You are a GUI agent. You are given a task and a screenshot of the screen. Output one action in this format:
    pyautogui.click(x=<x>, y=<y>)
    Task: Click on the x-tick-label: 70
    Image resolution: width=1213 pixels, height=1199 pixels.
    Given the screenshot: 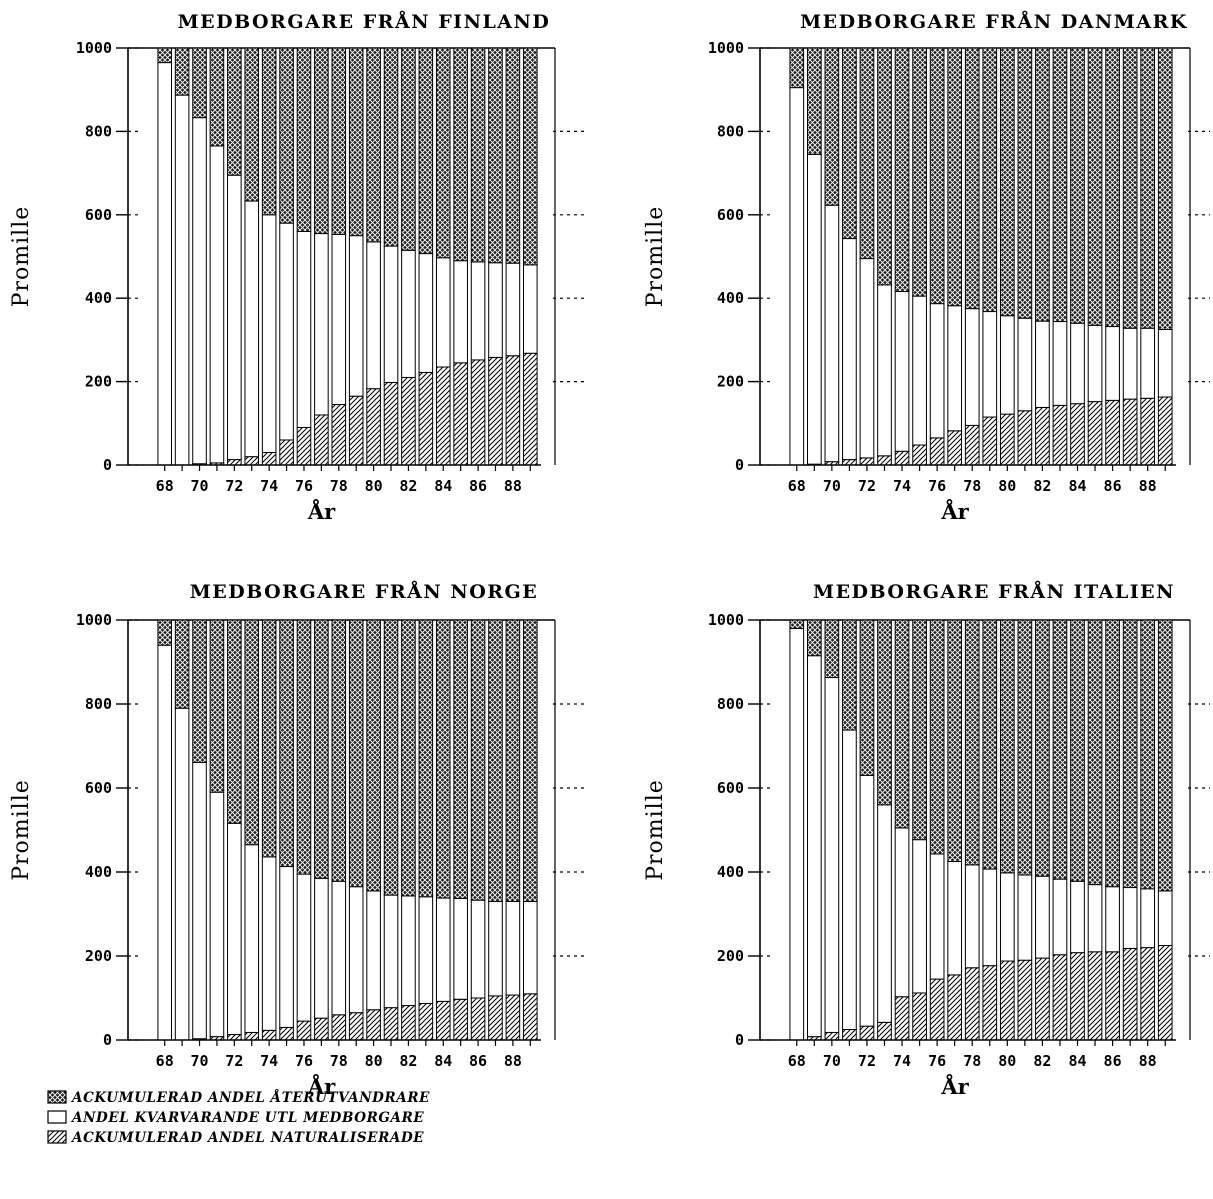 What is the action you would take?
    pyautogui.click(x=199, y=1061)
    